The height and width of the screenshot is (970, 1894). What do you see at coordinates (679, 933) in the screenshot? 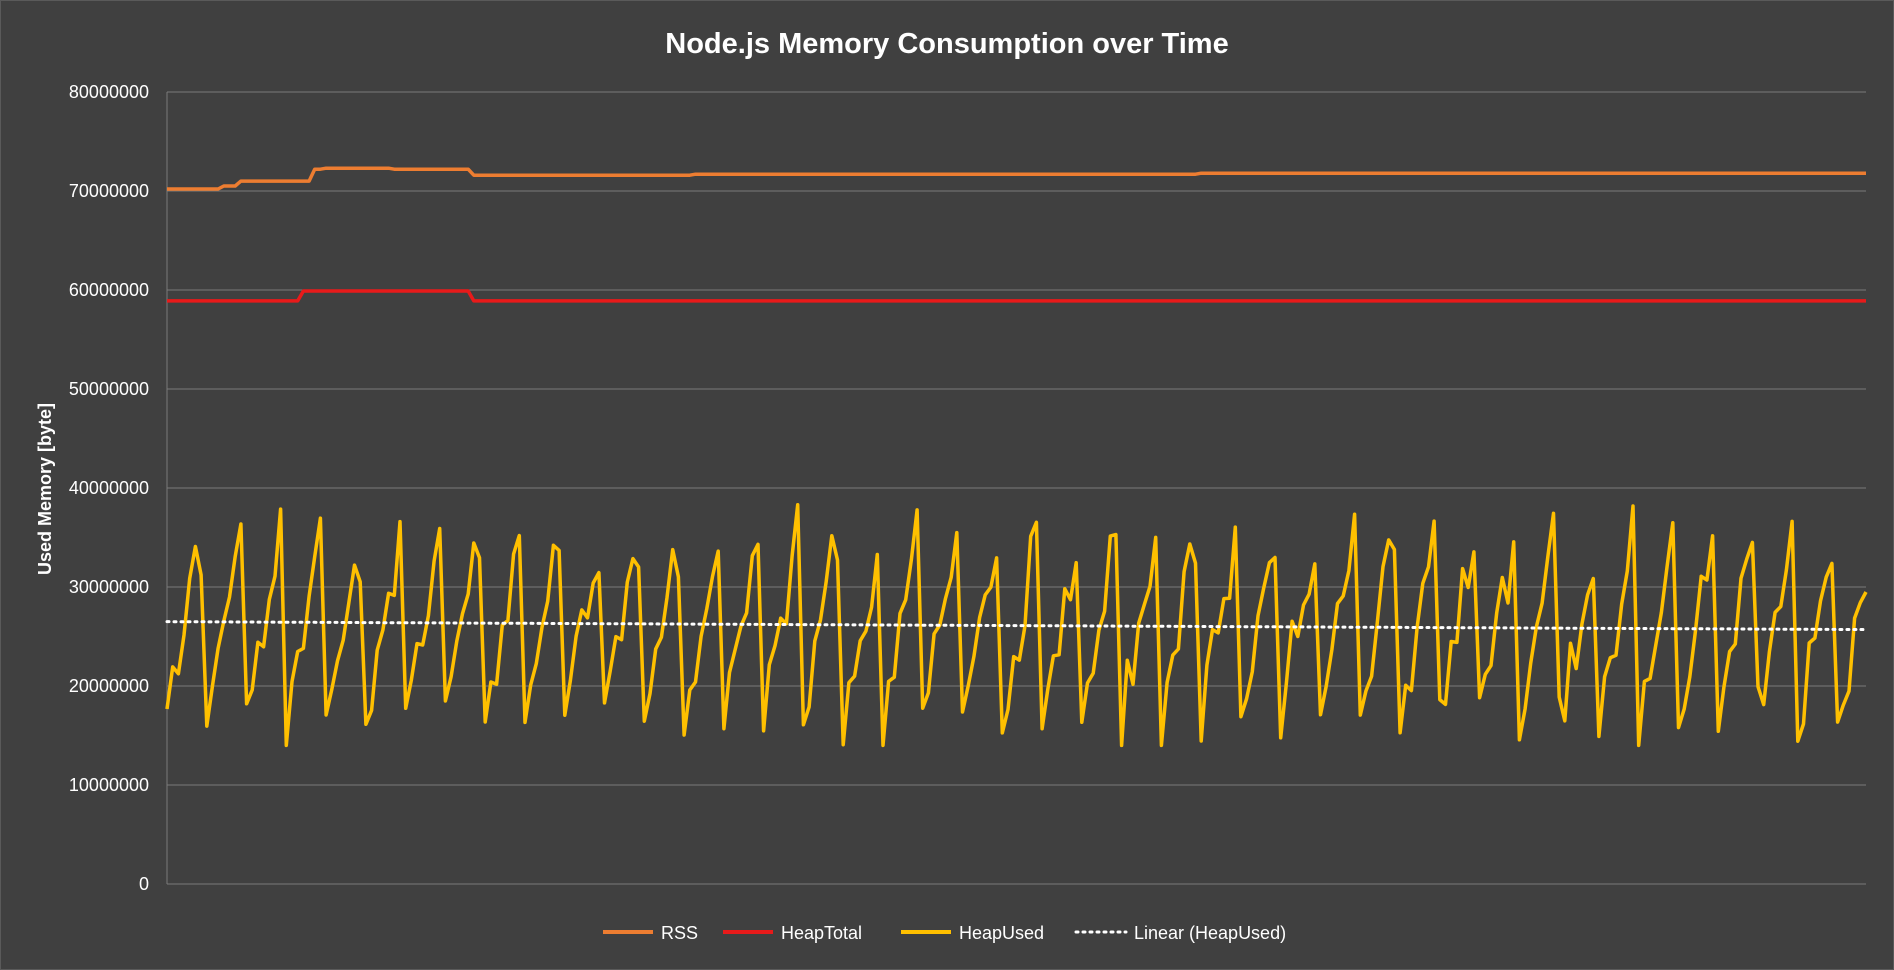
I see `legend-label: RSS` at bounding box center [679, 933].